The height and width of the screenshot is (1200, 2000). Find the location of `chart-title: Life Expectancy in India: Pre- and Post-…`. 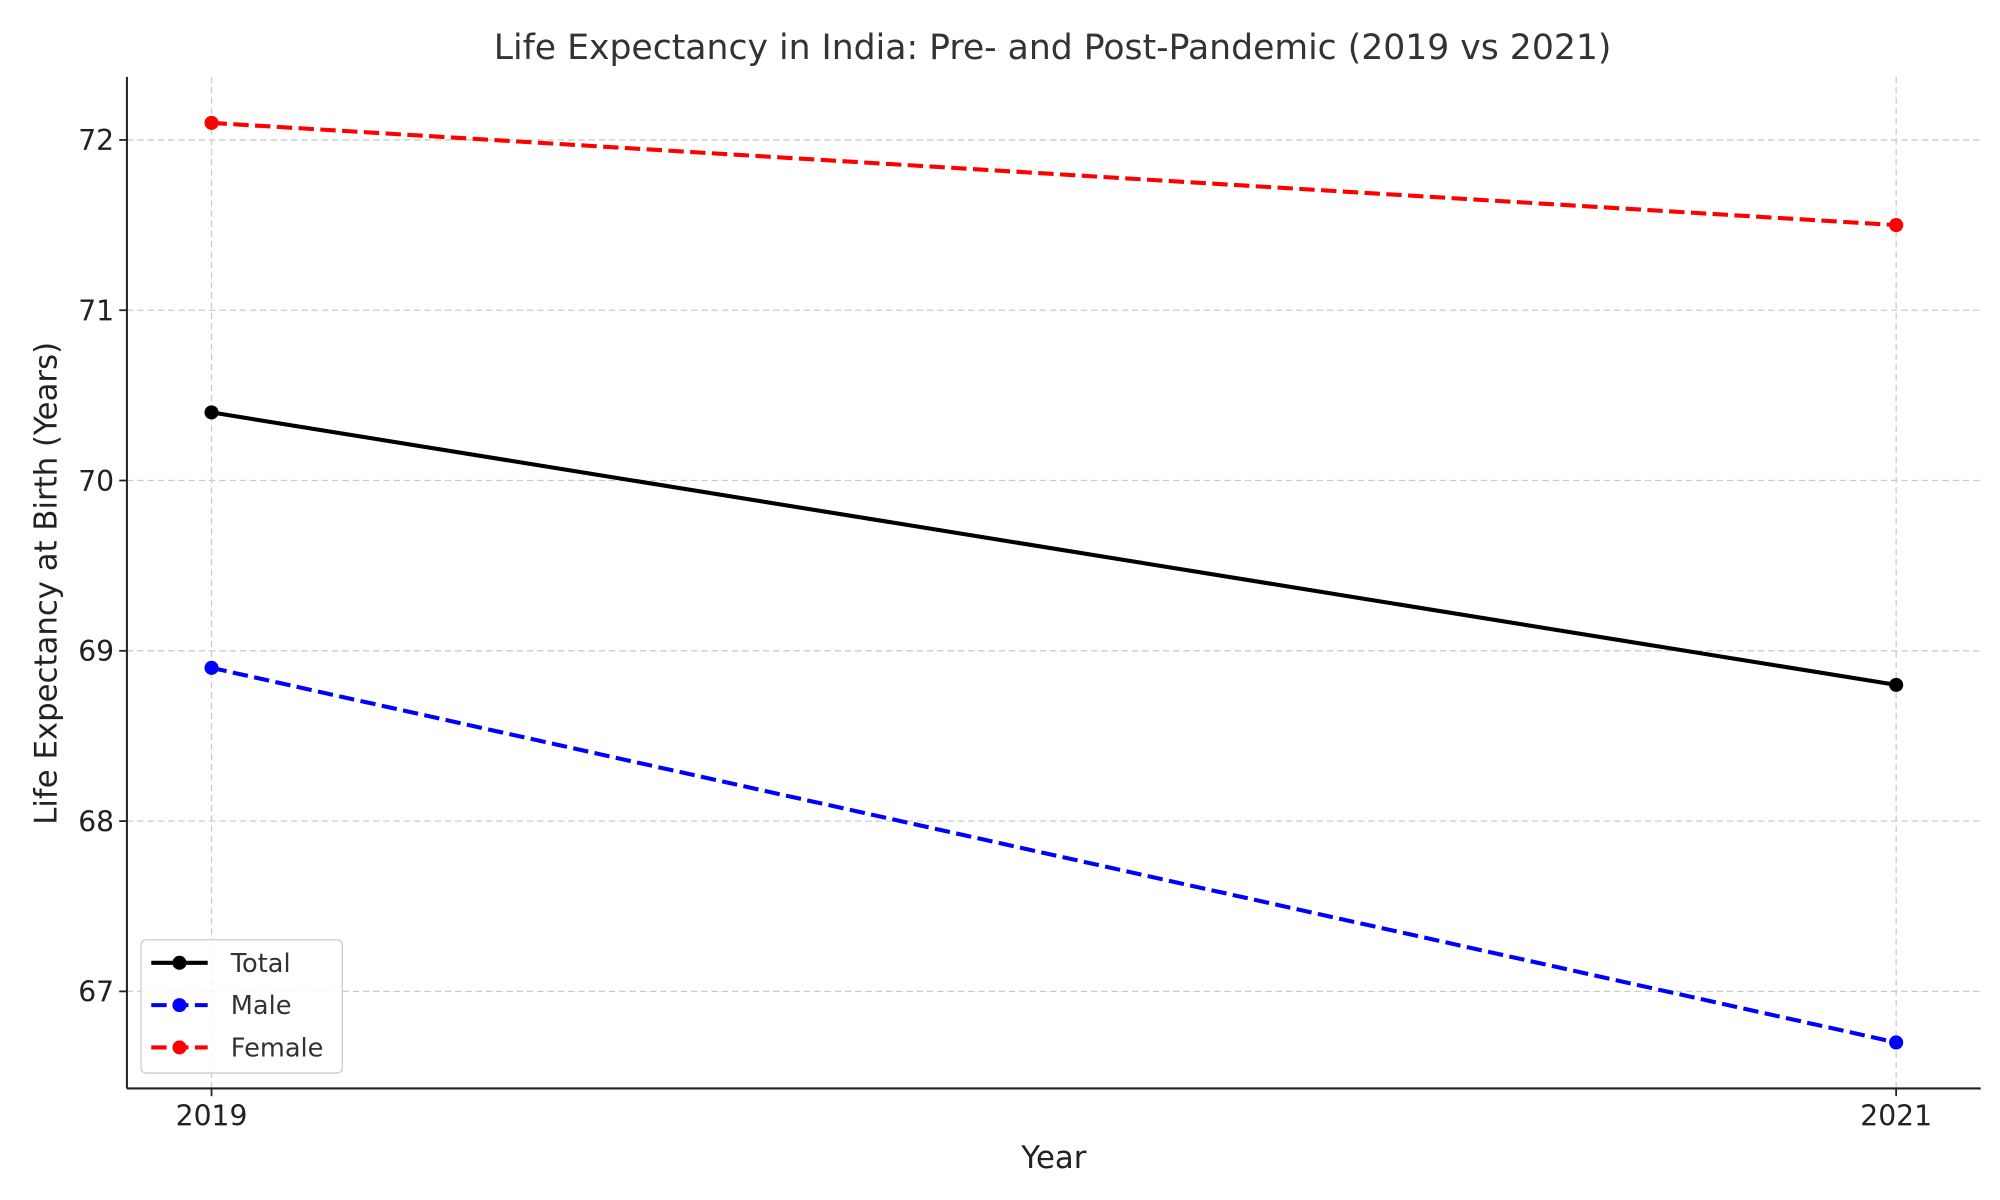

chart-title: Life Expectancy in India: Pre- and Post-… is located at coordinates (1053, 48).